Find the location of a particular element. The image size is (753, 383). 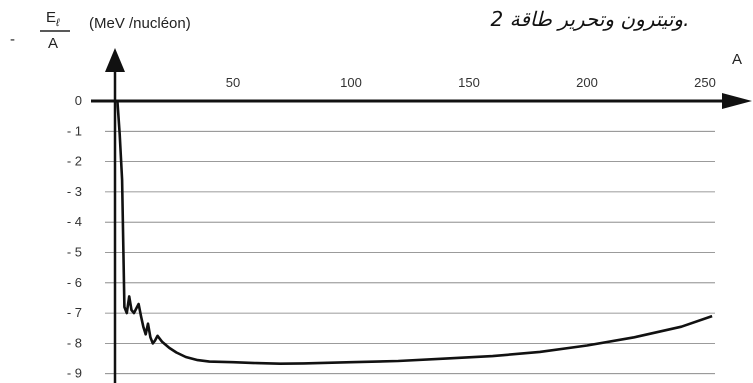

x-tick-label: 50 is located at coordinates (233, 82).